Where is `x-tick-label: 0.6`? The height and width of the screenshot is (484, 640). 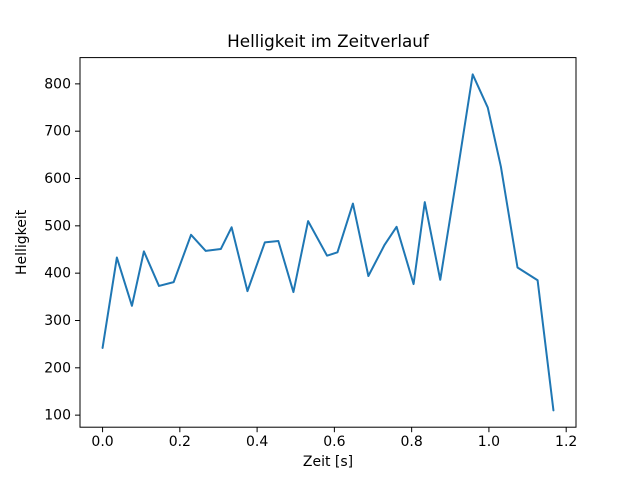
x-tick-label: 0.6 is located at coordinates (334, 442).